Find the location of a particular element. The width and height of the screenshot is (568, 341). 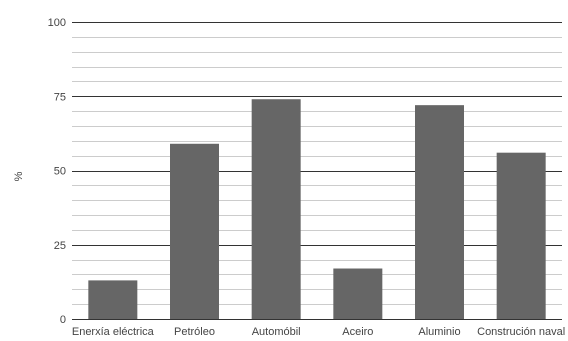

x-tick-label: Aceiro is located at coordinates (357, 332).